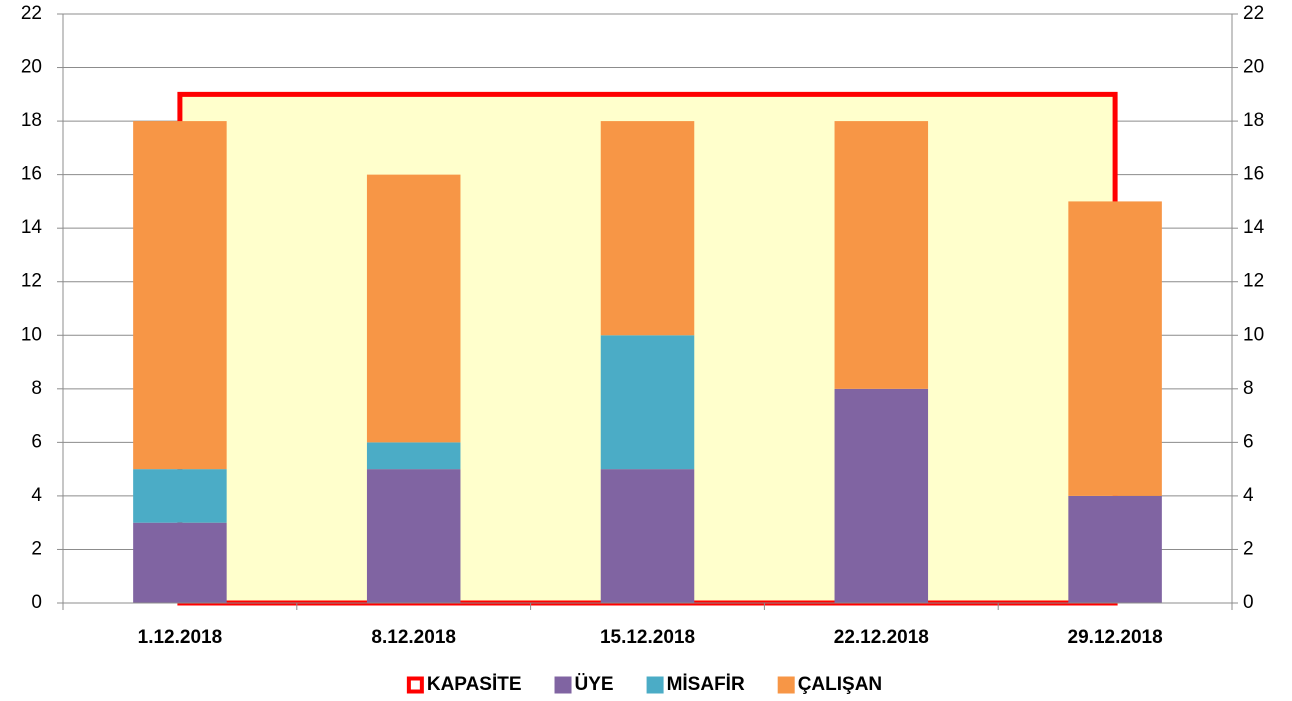  What do you see at coordinates (31, 120) in the screenshot?
I see `y-tick-label: 18` at bounding box center [31, 120].